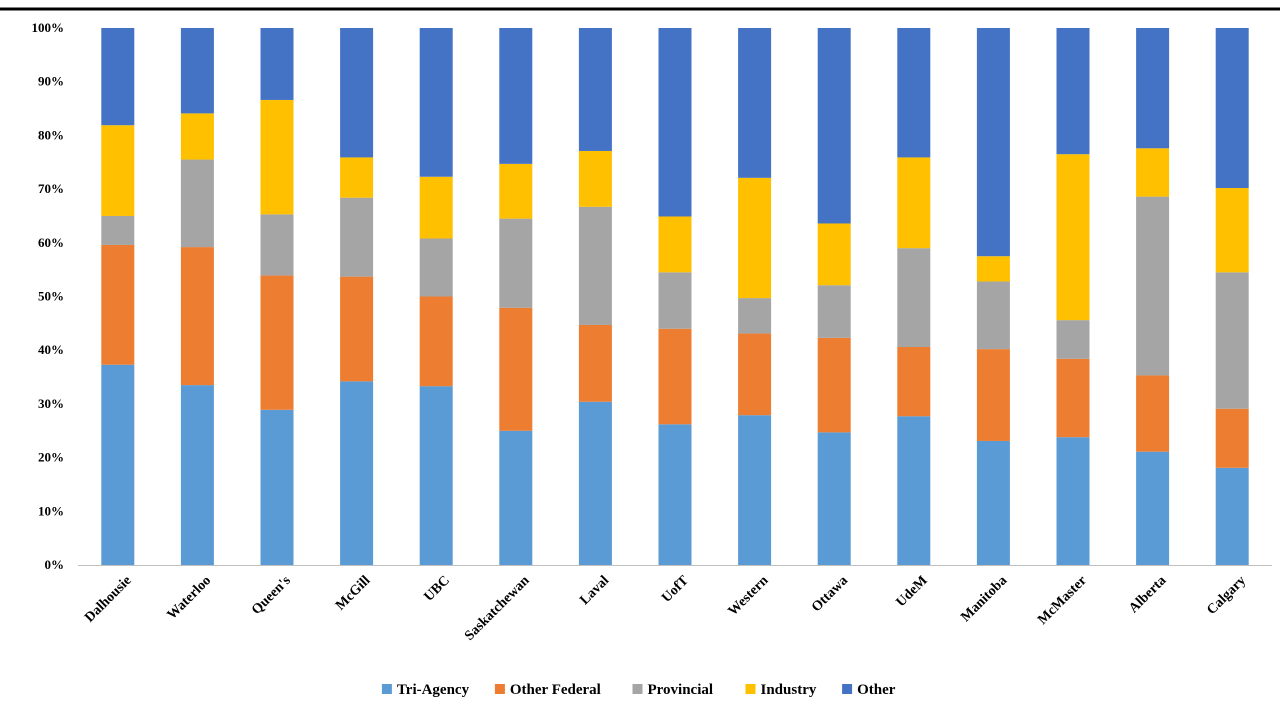 This screenshot has height=704, width=1280. What do you see at coordinates (912, 591) in the screenshot?
I see `x-category-label: UdeM` at bounding box center [912, 591].